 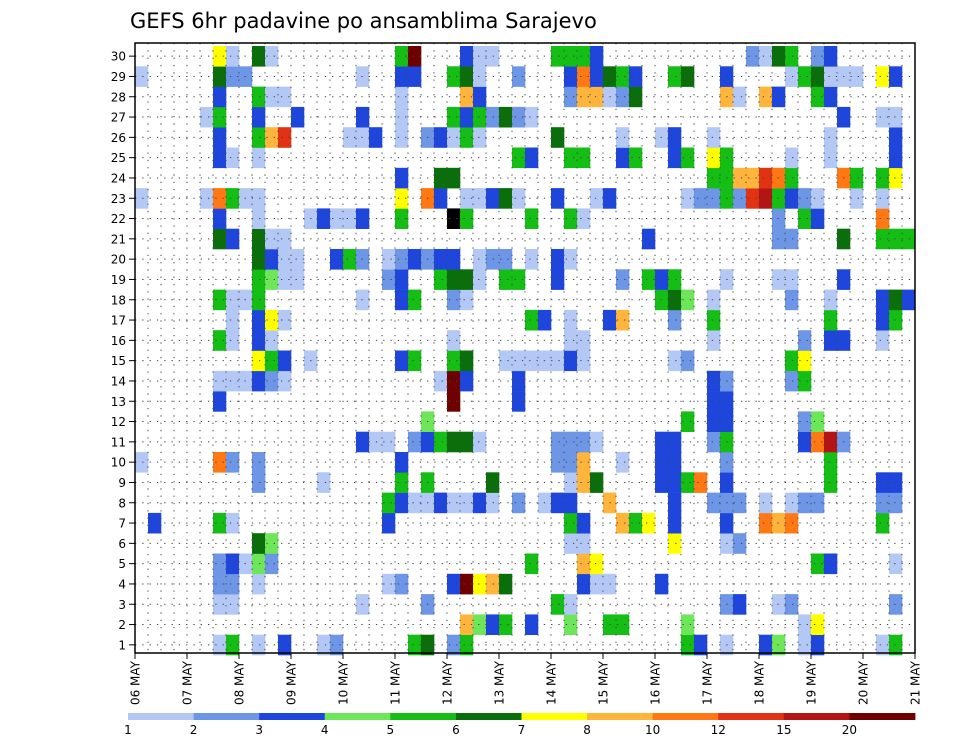 I want to click on y-tick-label: 5, so click(x=122, y=564).